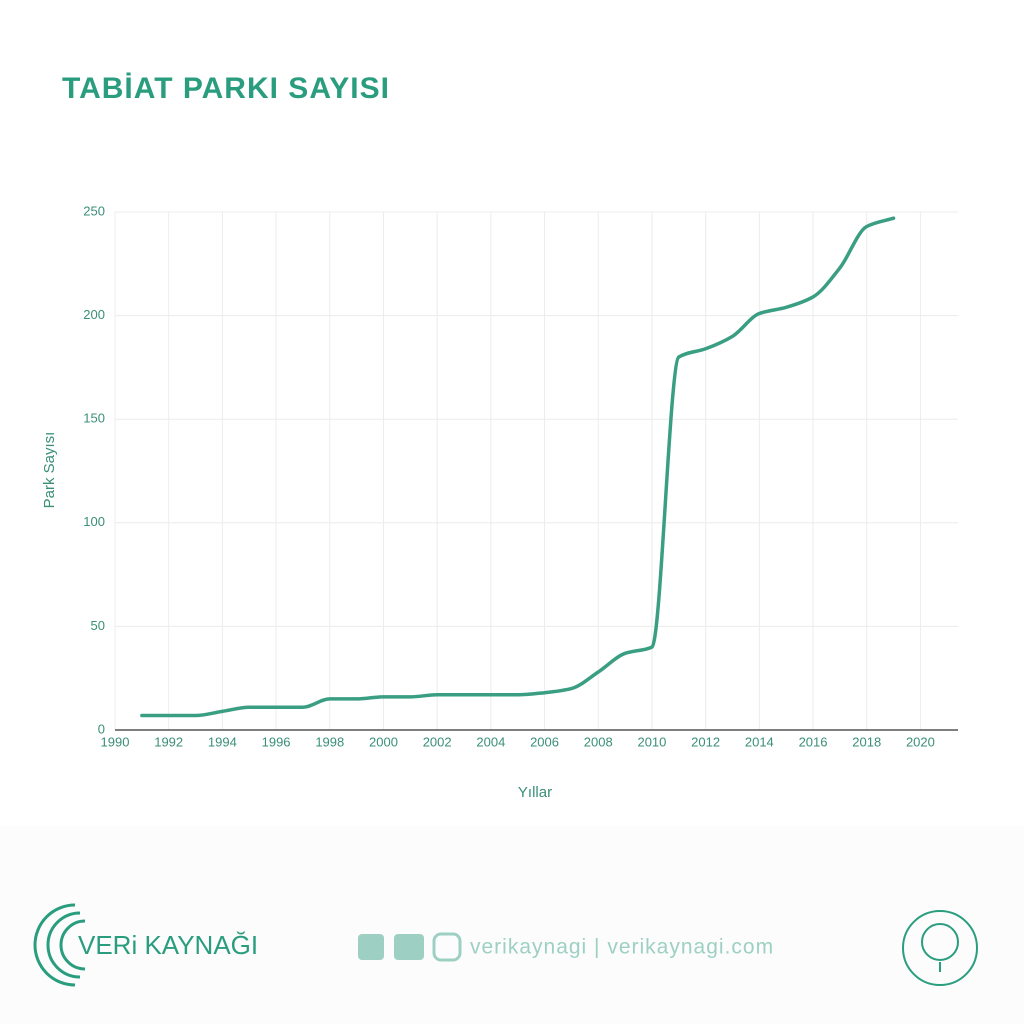  What do you see at coordinates (94, 521) in the screenshot?
I see `y-tick-label: 100` at bounding box center [94, 521].